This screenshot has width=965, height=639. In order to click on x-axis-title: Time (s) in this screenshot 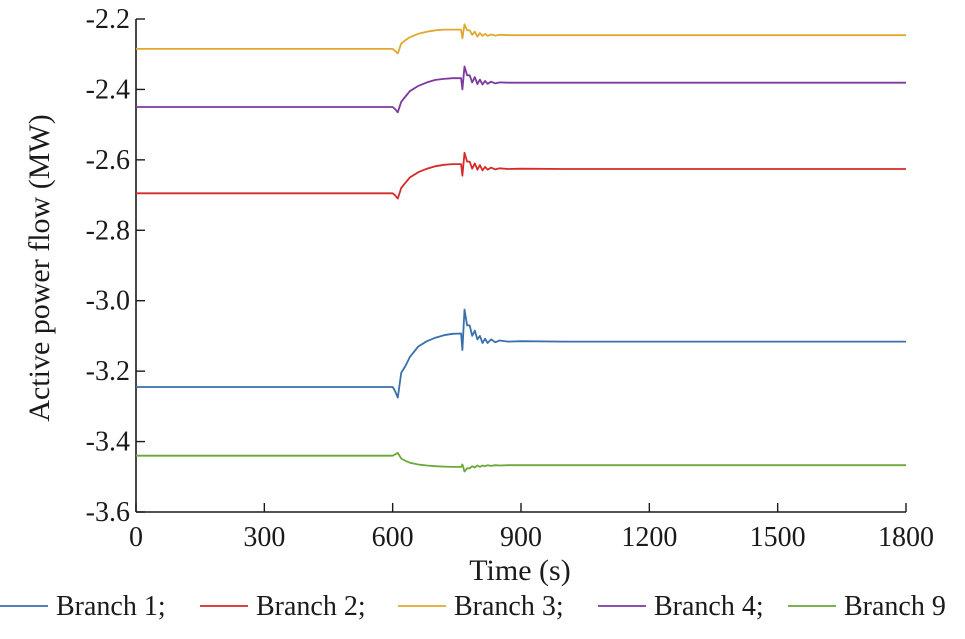, I will do `click(519, 570)`.